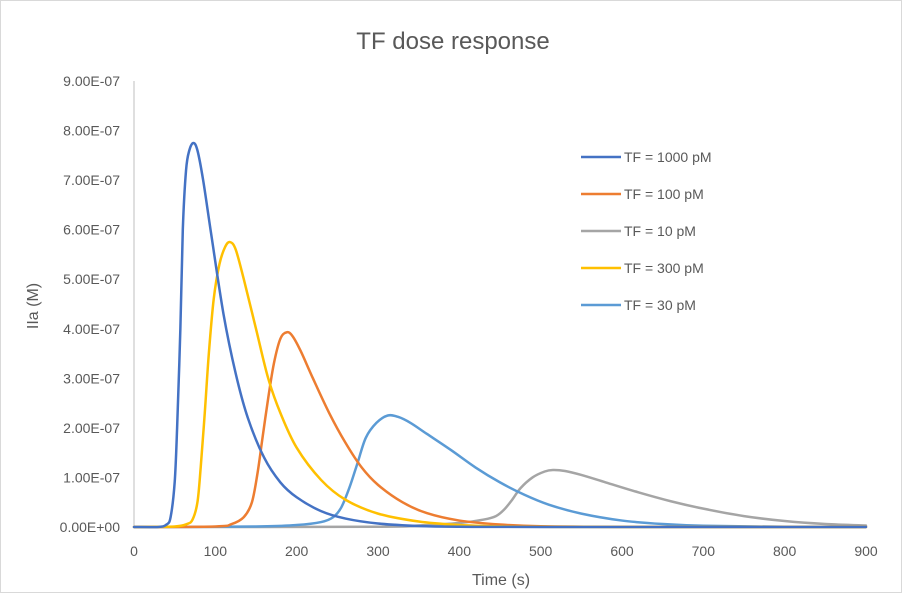  Describe the element at coordinates (622, 551) in the screenshot. I see `x-tick-label: 600` at that location.